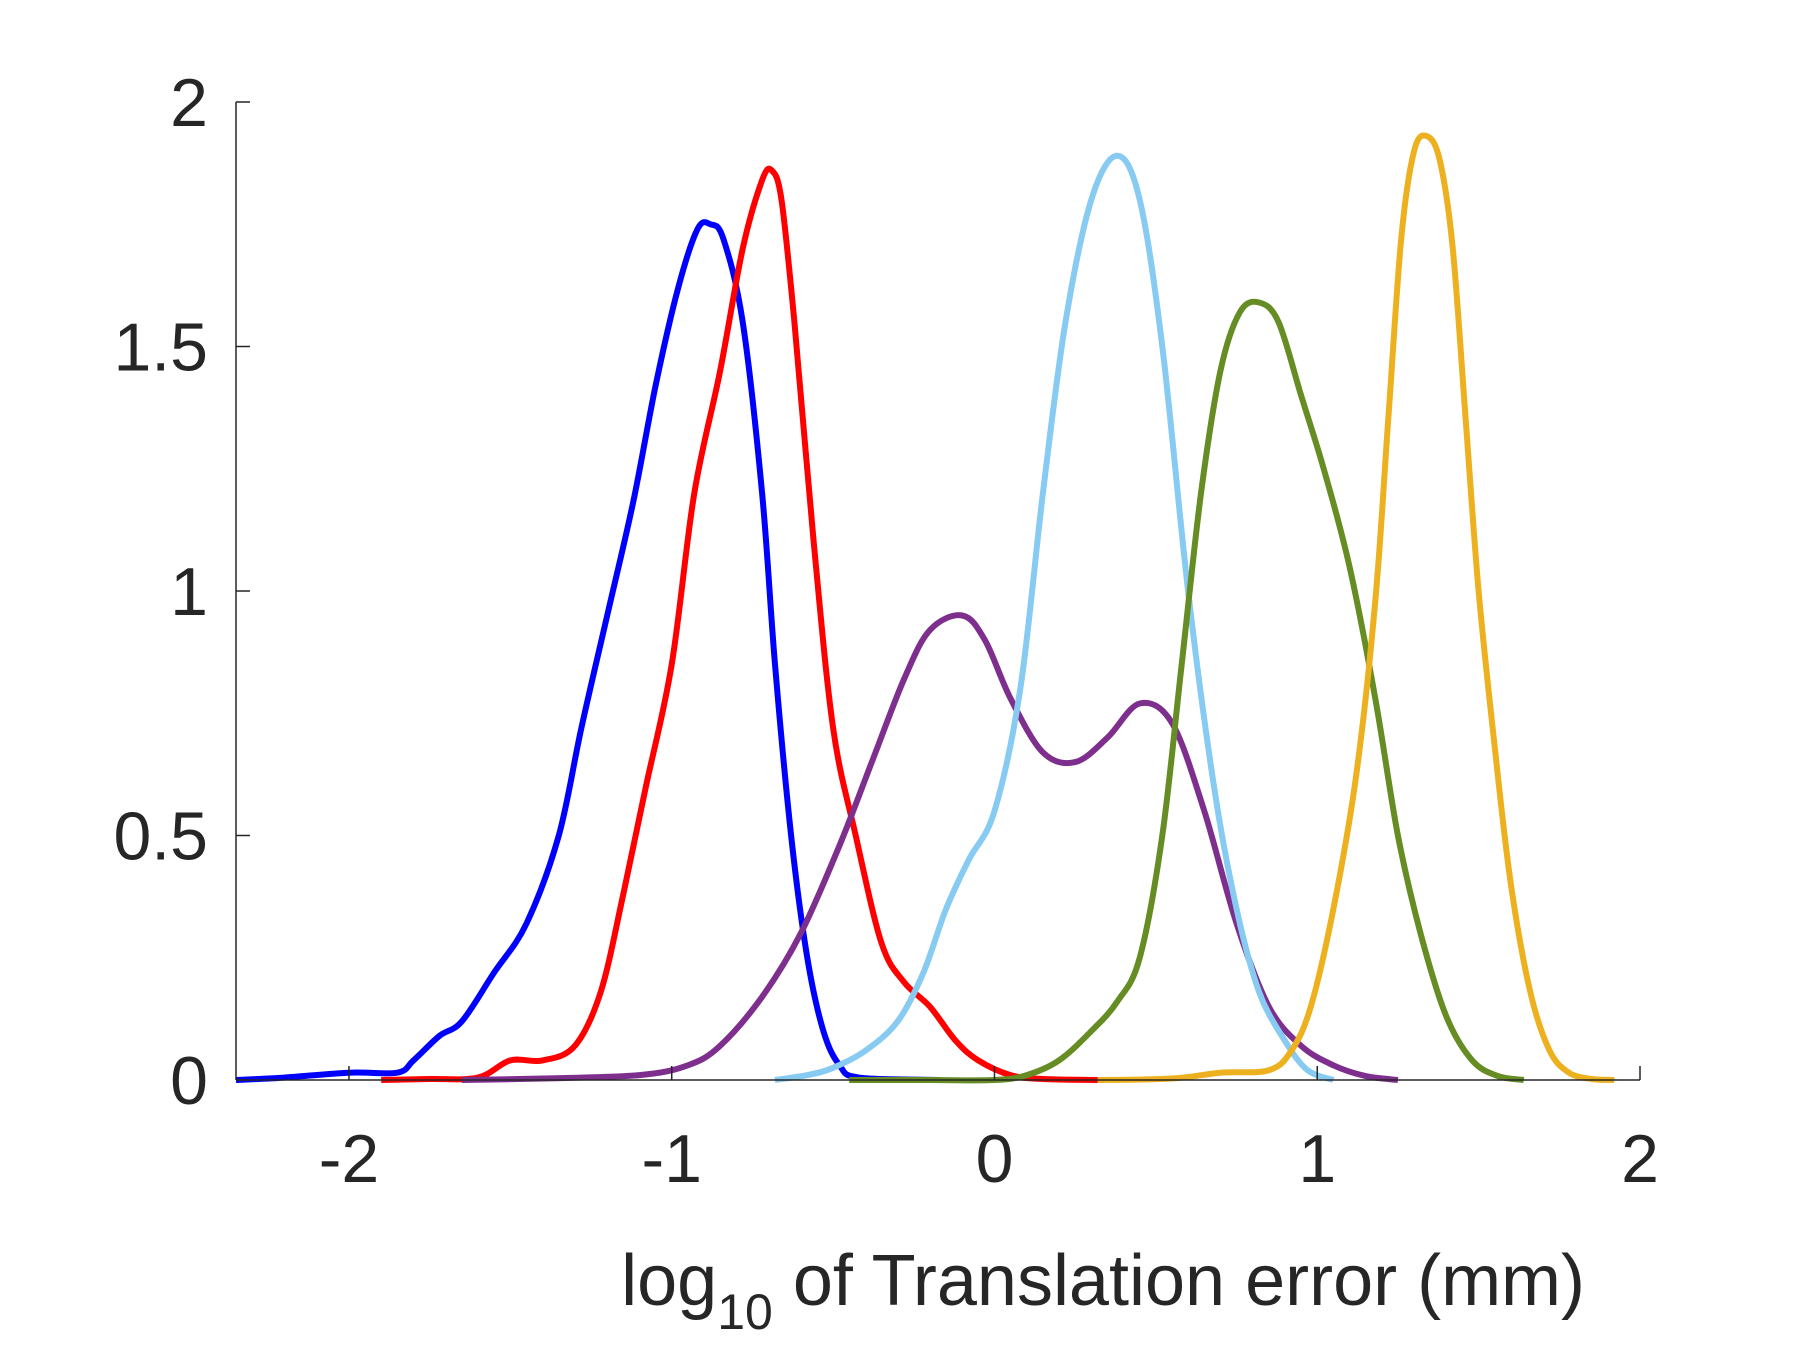 The image size is (1800, 1350). What do you see at coordinates (189, 1081) in the screenshot?
I see `y-tick-label: 0` at bounding box center [189, 1081].